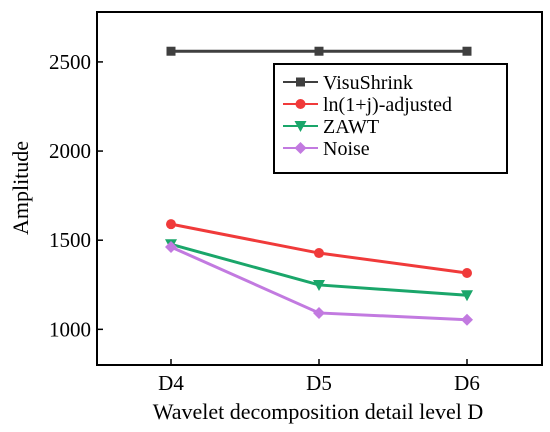 This screenshot has width=550, height=432. I want to click on legend-item: ZAWT, so click(331, 127).